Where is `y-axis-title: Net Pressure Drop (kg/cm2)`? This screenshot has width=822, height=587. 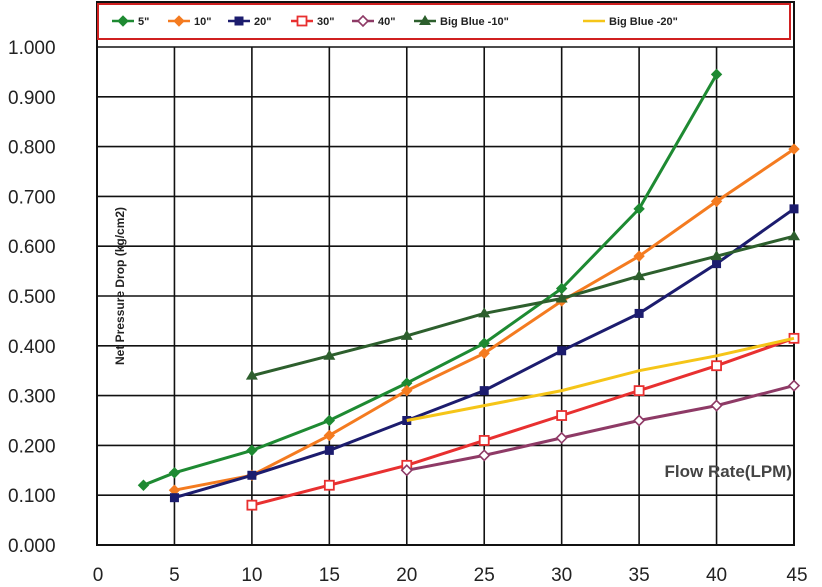 y-axis-title: Net Pressure Drop (kg/cm2) is located at coordinates (120, 286).